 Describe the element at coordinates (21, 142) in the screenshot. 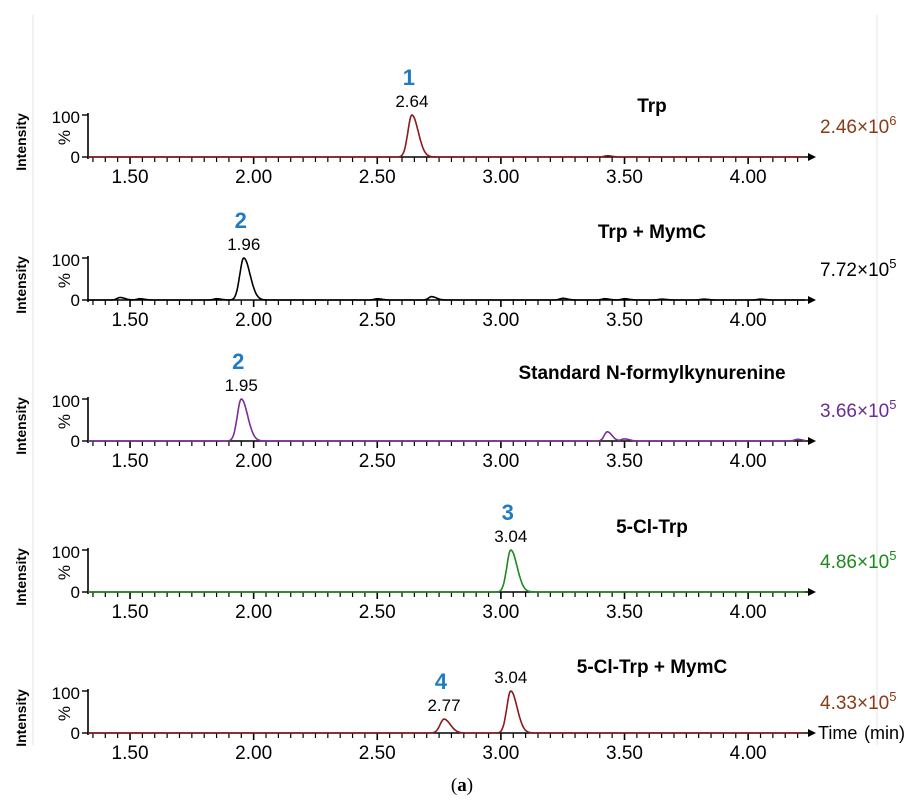

I see `panel-1-y-label: Intensity` at that location.